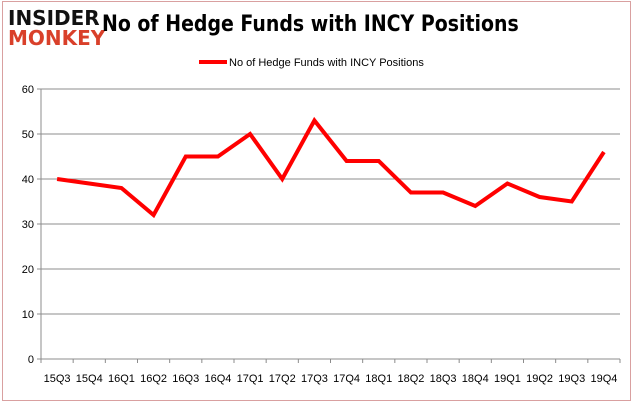 Image resolution: width=635 pixels, height=405 pixels. Describe the element at coordinates (378, 379) in the screenshot. I see `x-tick-label: 18Q1` at that location.